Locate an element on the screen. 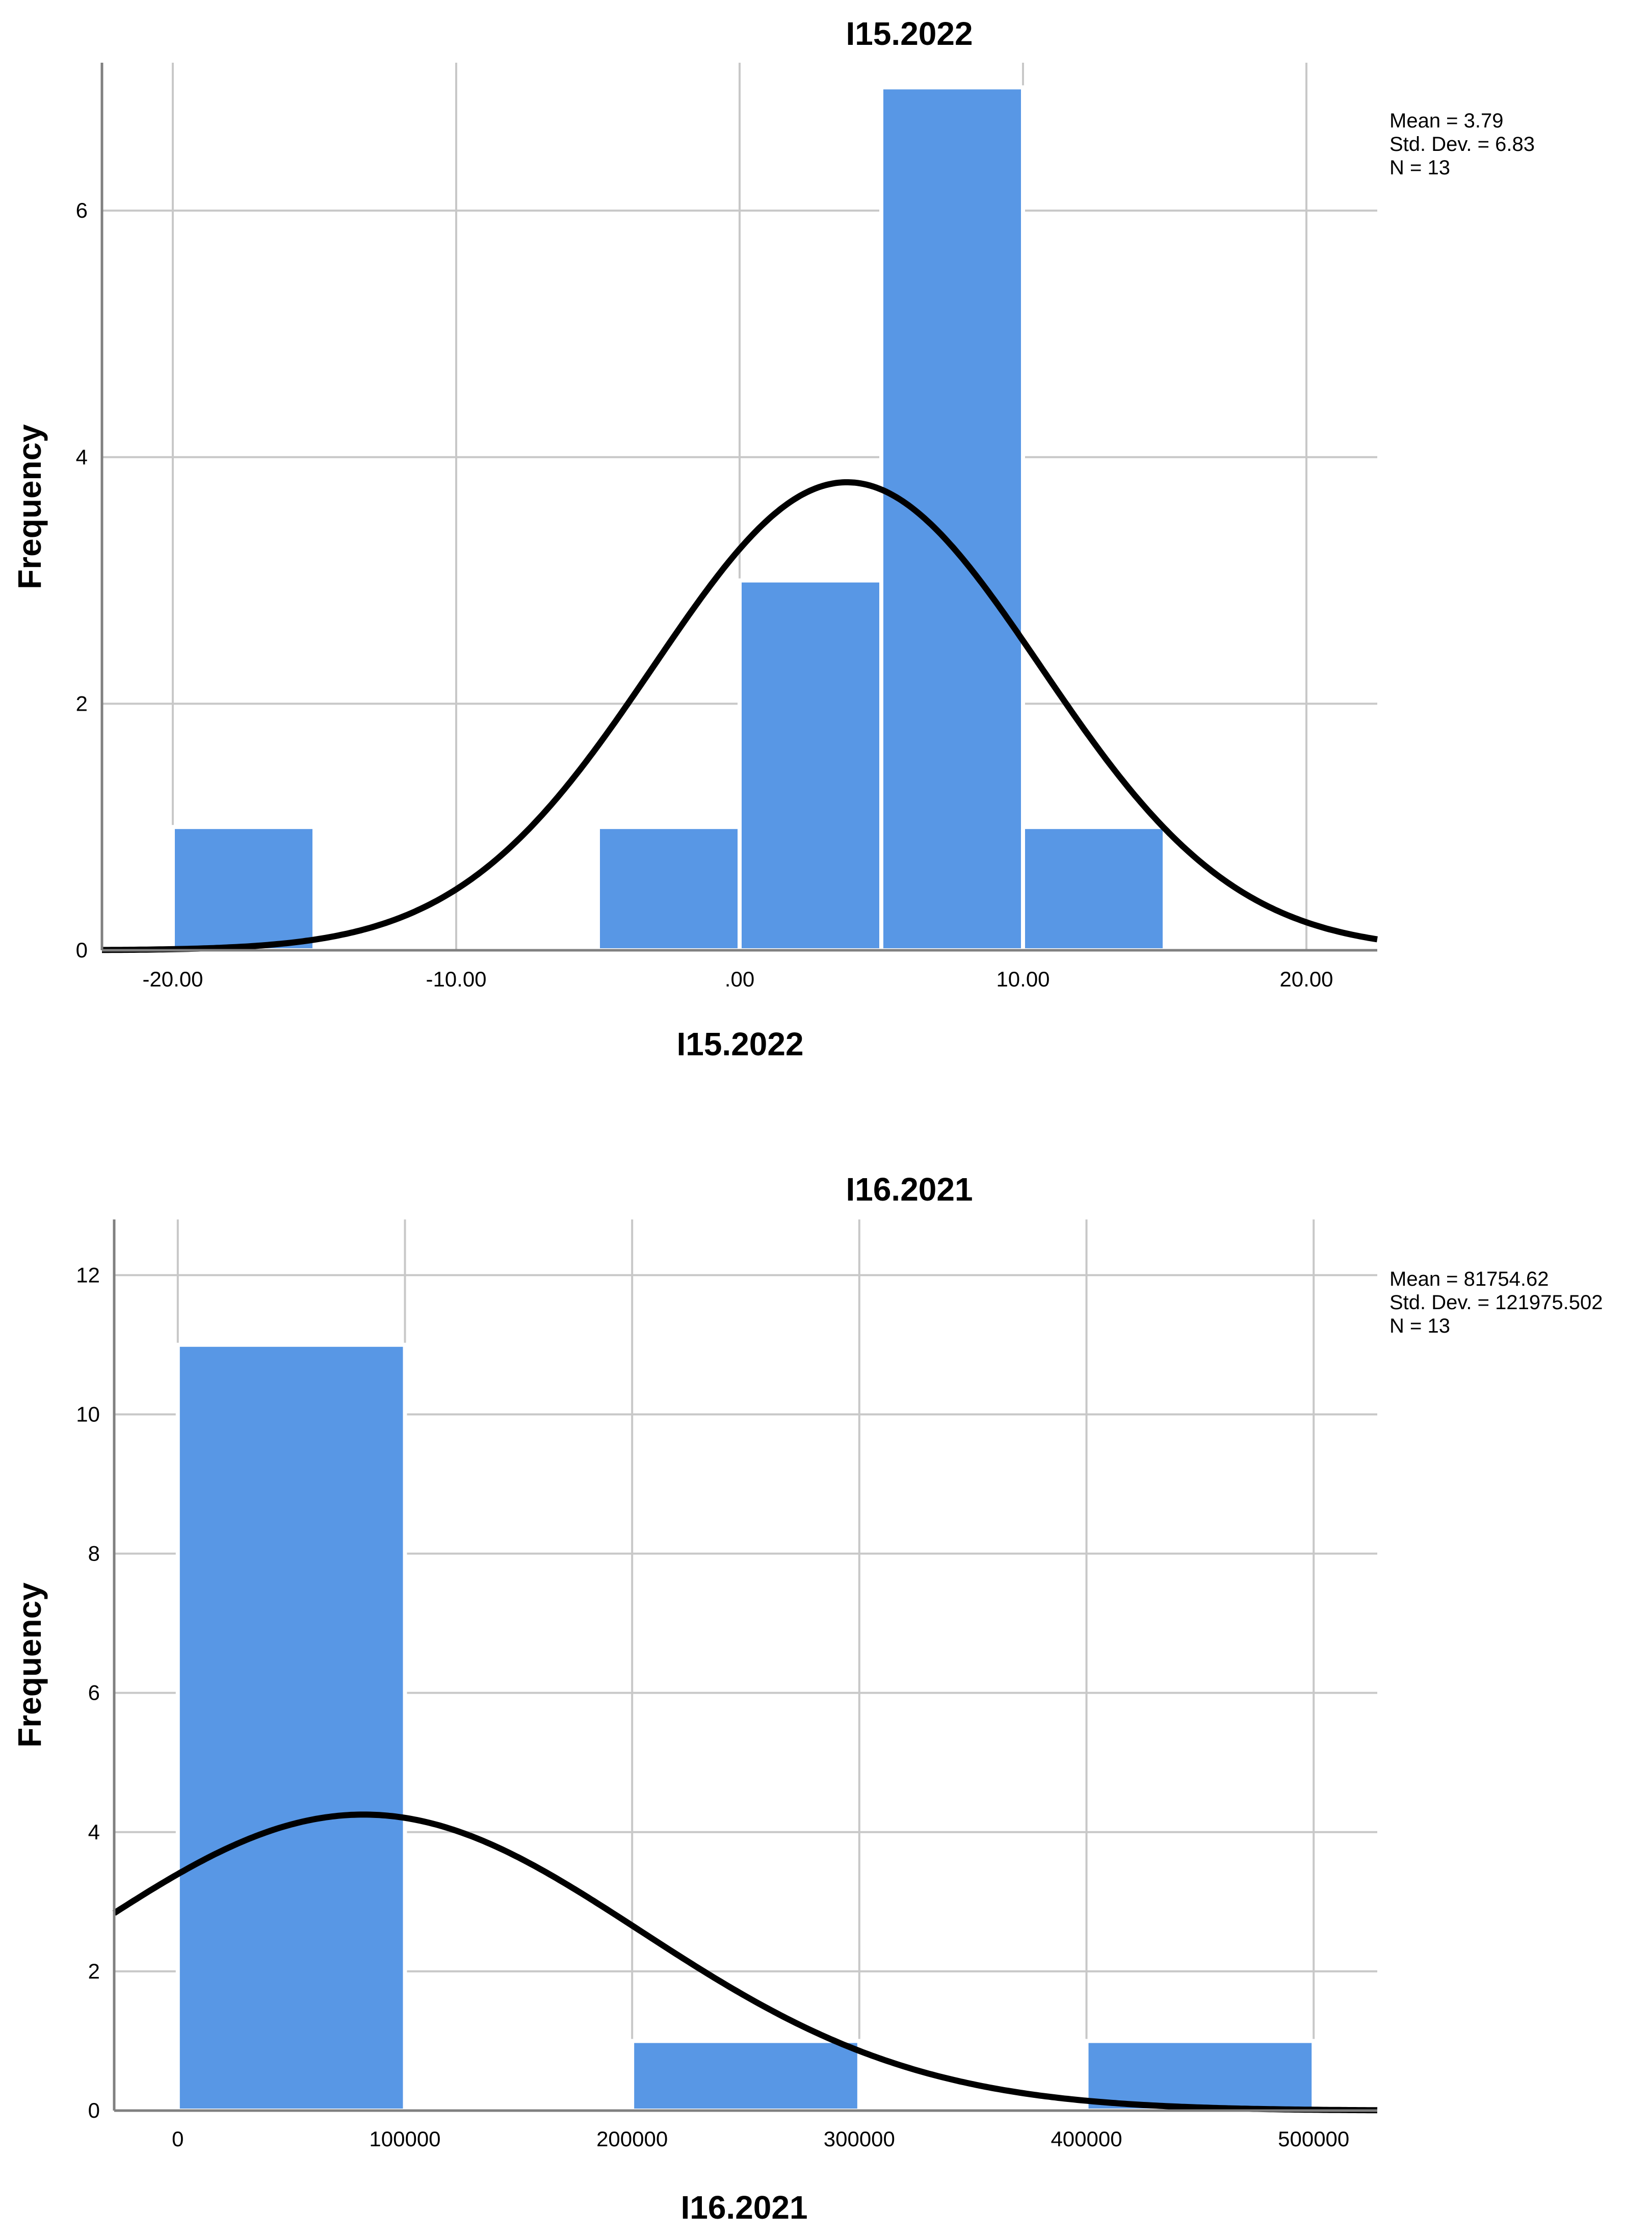 The width and height of the screenshot is (1652, 2236). x-tick-label: .00 is located at coordinates (739, 979).